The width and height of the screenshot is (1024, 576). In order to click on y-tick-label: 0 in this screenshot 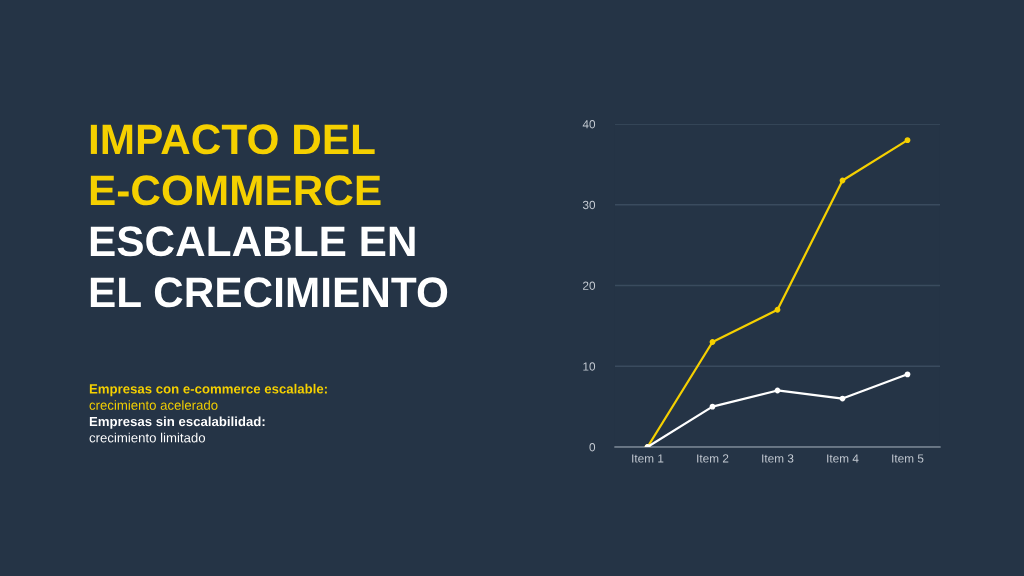, I will do `click(592, 447)`.